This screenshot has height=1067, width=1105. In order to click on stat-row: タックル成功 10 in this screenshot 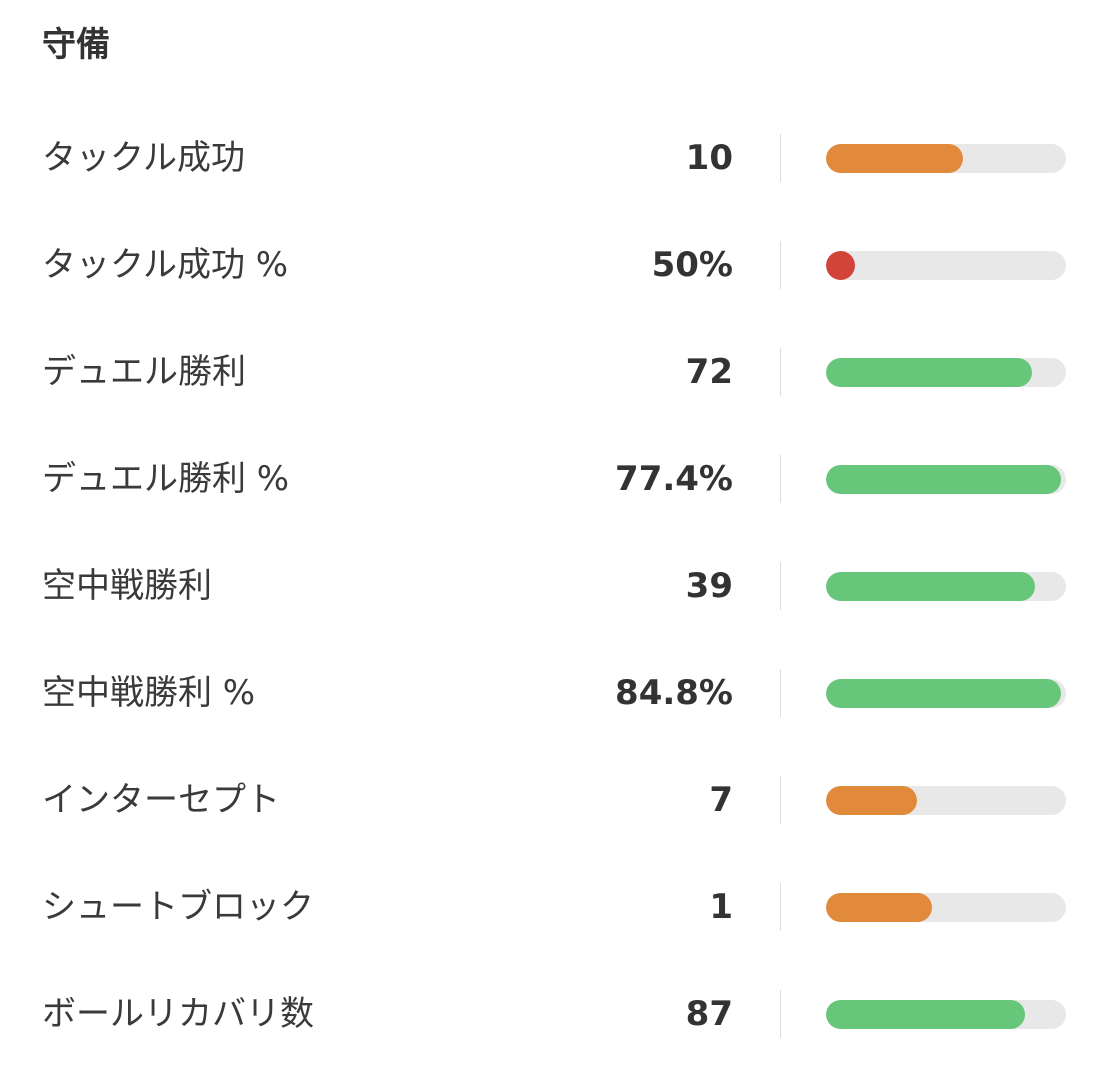, I will do `click(552, 157)`.